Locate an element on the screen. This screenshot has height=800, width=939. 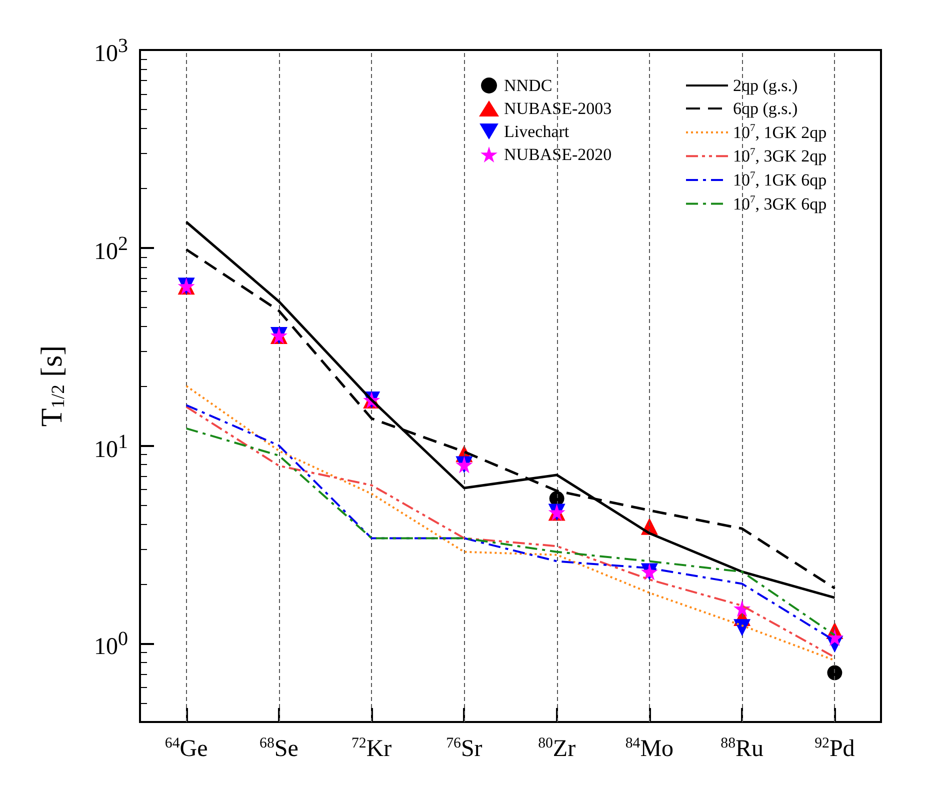
y-axis-title: T1/2 [s] is located at coordinates (52, 386).